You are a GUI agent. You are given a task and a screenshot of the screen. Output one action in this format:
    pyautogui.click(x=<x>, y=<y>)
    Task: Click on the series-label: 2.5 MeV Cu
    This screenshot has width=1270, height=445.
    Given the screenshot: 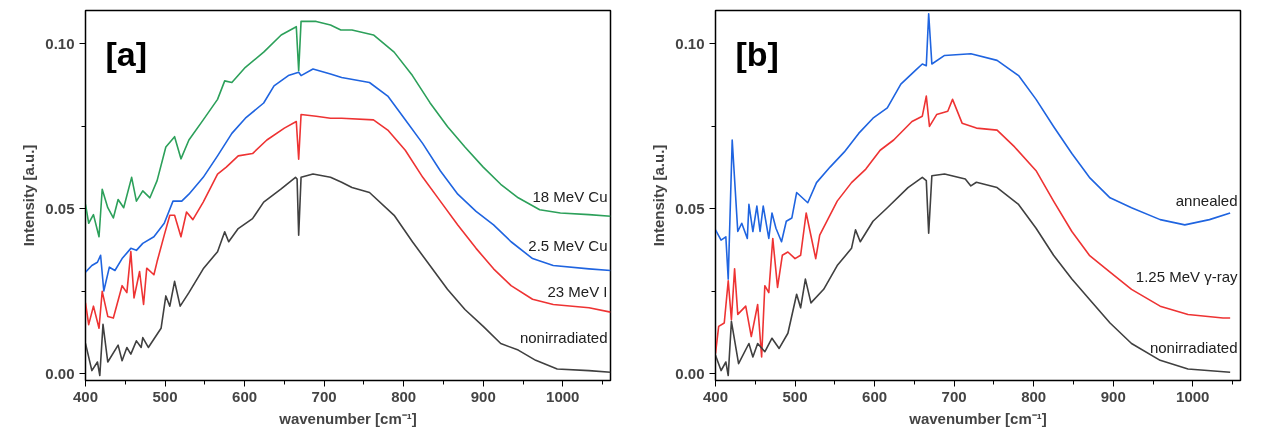 What is the action you would take?
    pyautogui.click(x=568, y=246)
    